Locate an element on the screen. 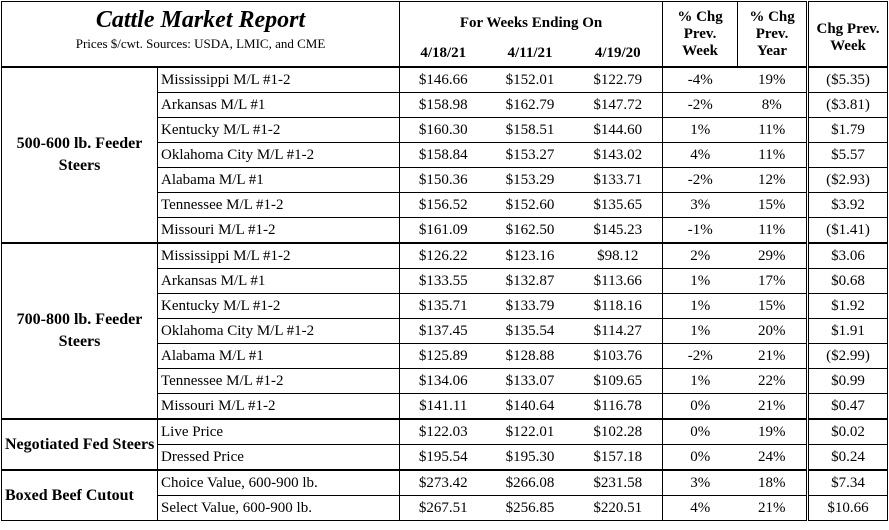  value-4-18-21: $126.22 is located at coordinates (443, 255).